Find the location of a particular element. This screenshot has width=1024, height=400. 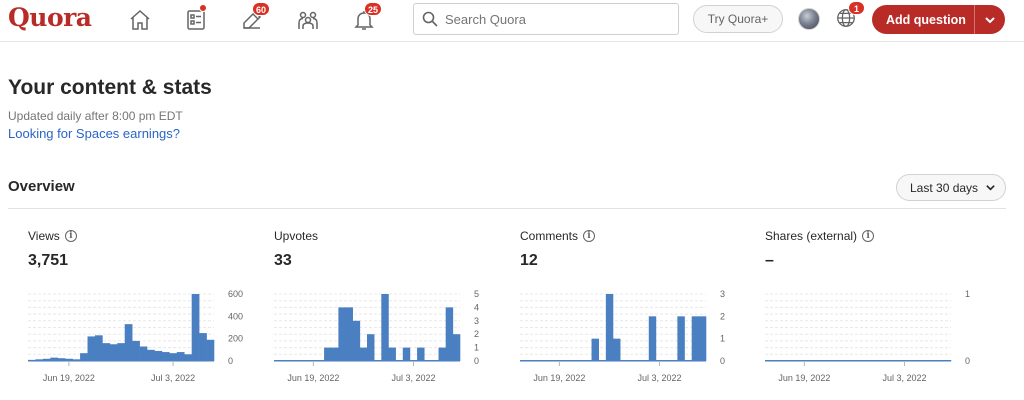

home-icon is located at coordinates (140, 20).